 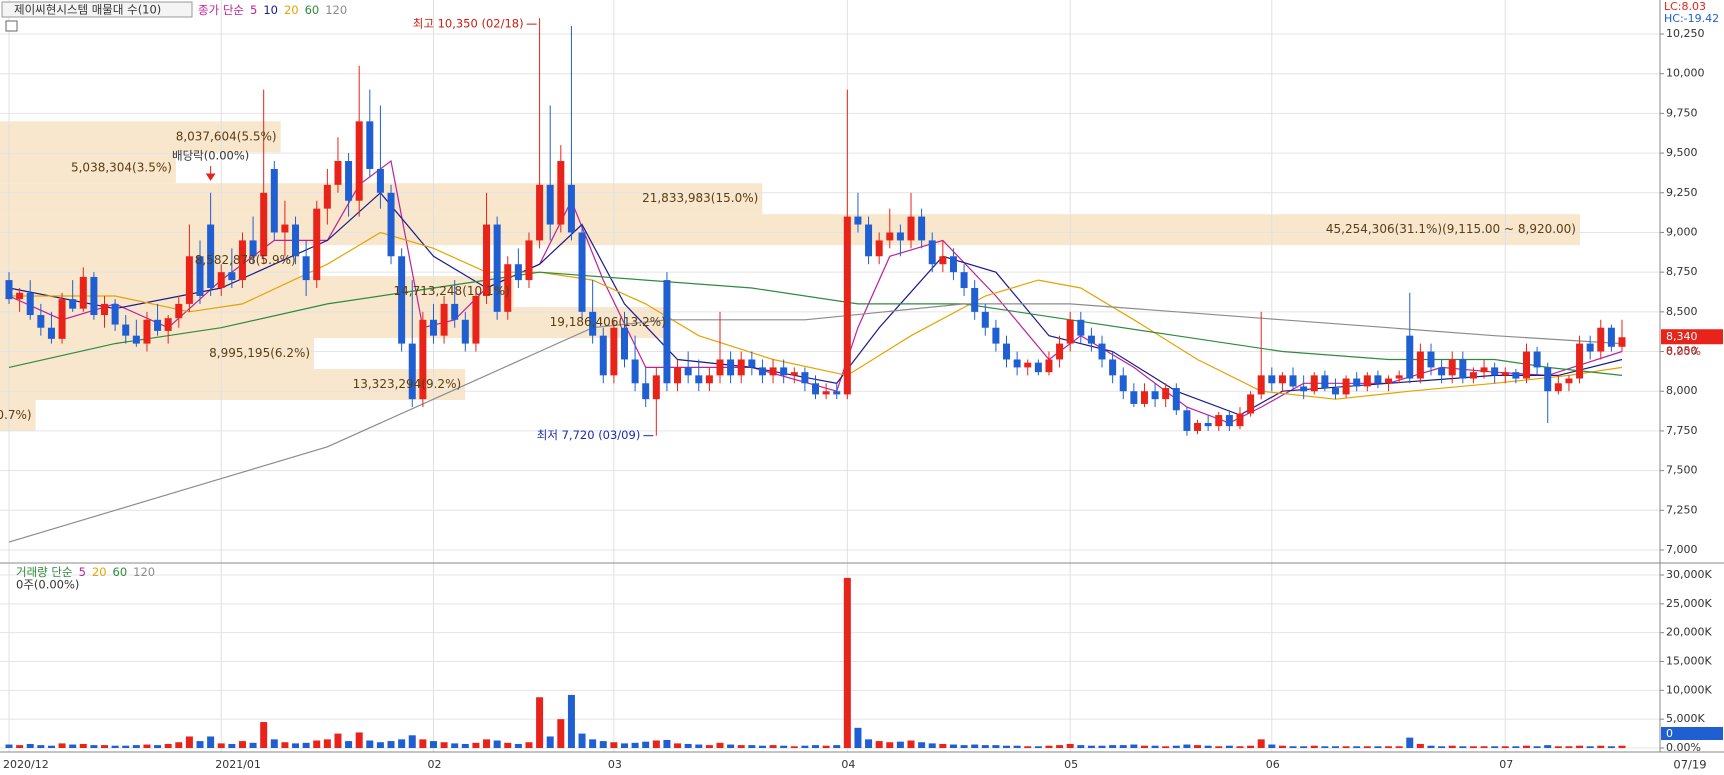 I want to click on settings-icon, so click(x=11, y=26).